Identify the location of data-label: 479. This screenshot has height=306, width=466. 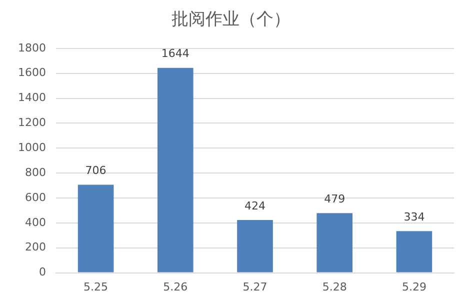
(335, 199).